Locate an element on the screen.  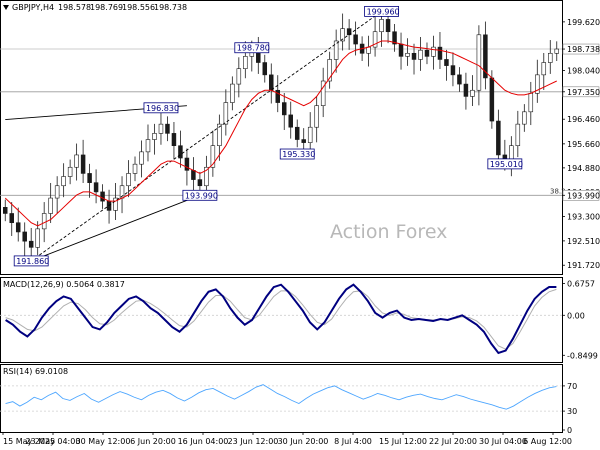
price-tag-label: 196.830 is located at coordinates (162, 108).